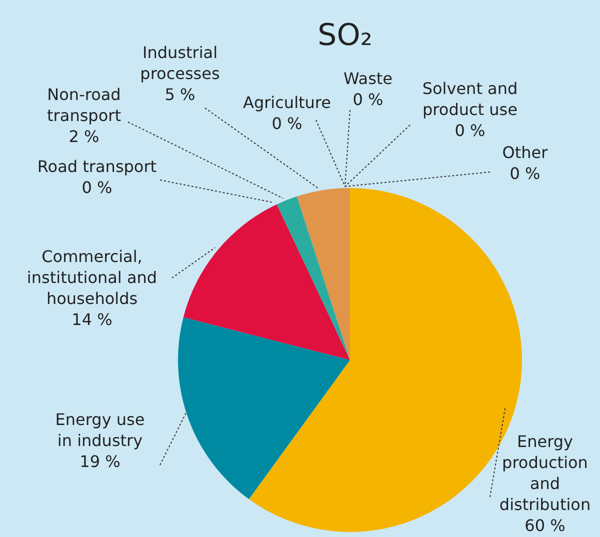 The width and height of the screenshot is (600, 537). Describe the element at coordinates (368, 78) in the screenshot. I see `category-label: Waste` at that location.